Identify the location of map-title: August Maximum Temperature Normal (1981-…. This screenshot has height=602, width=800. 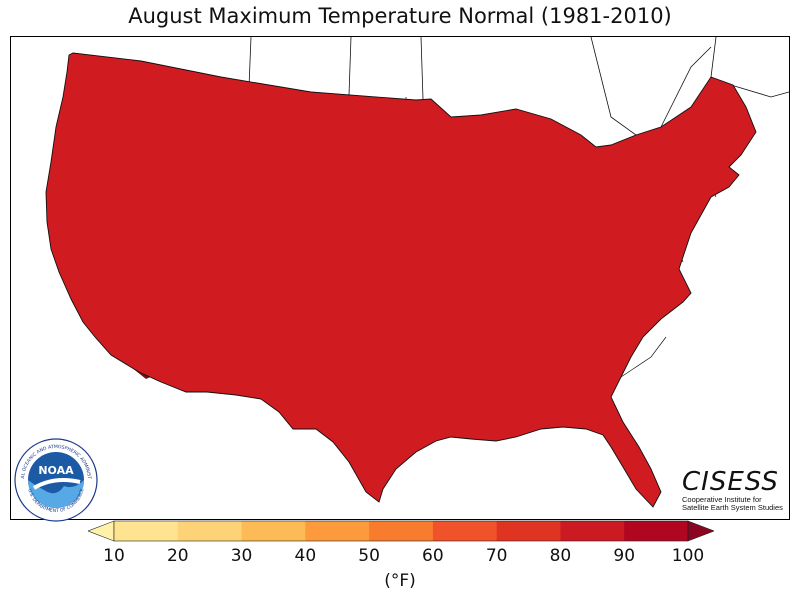
(400, 16).